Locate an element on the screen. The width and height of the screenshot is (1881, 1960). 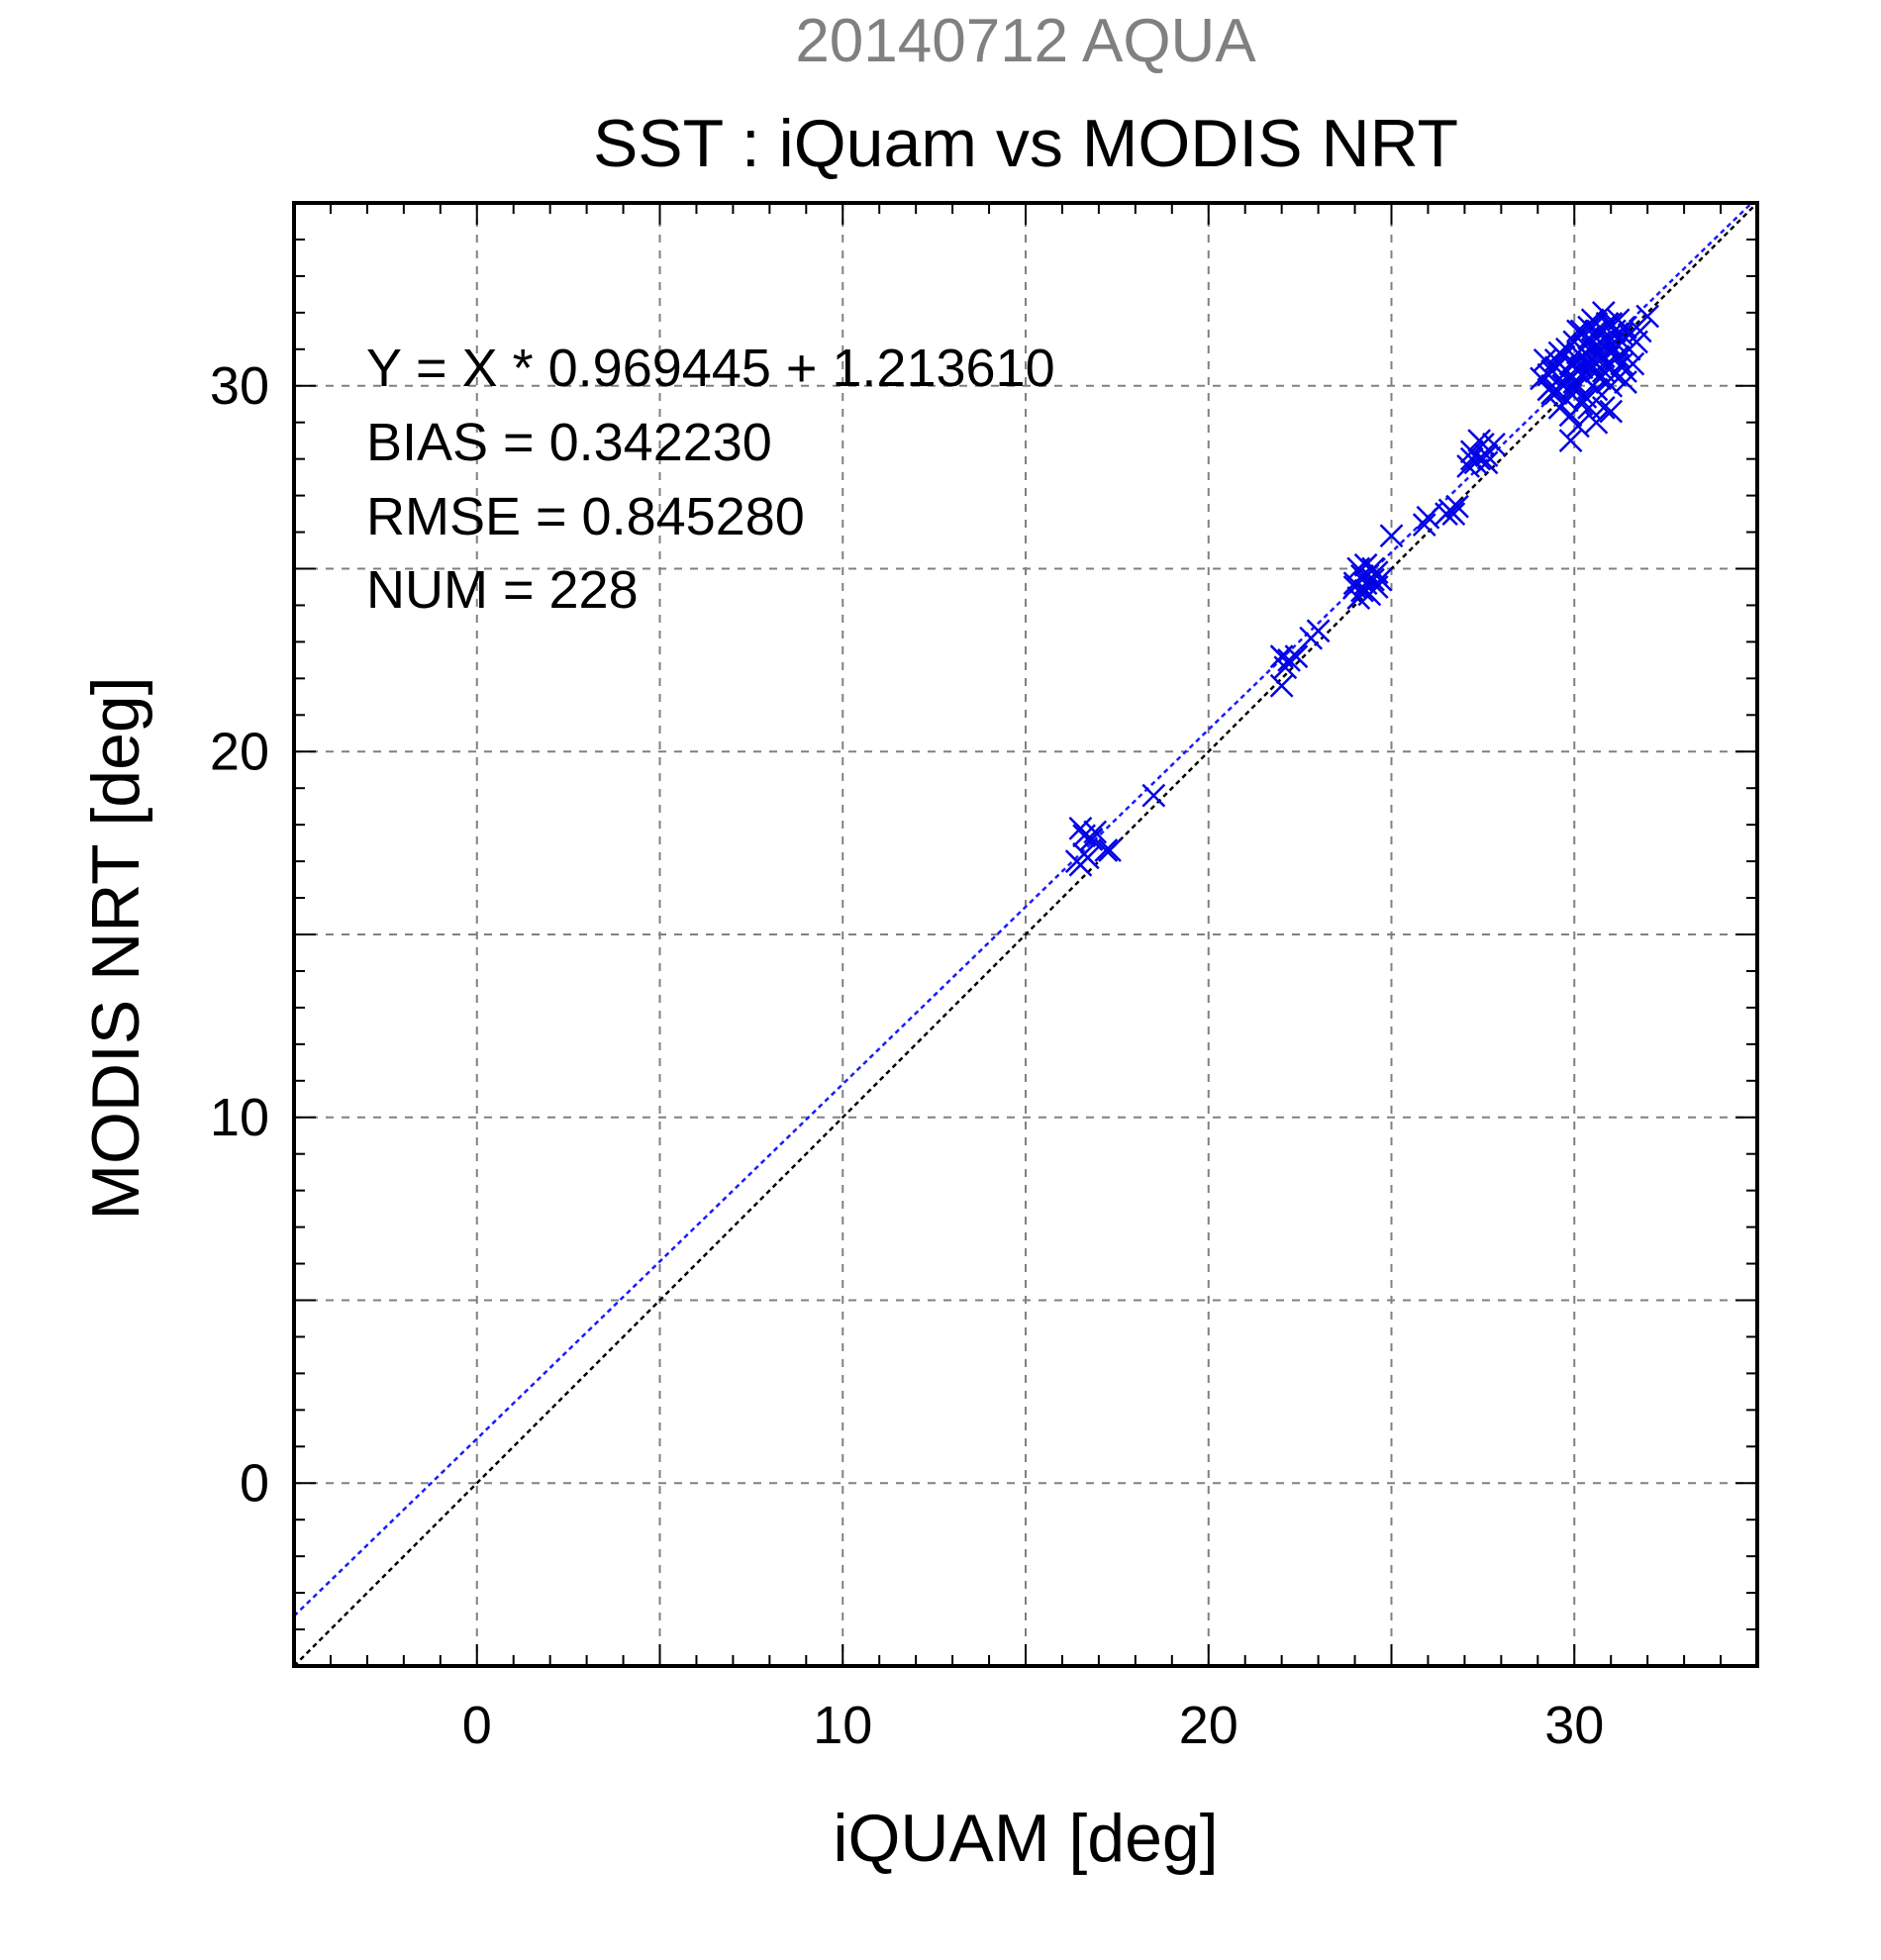
chart-title: SST : iQuam vs MODIS NRT is located at coordinates (1025, 143).